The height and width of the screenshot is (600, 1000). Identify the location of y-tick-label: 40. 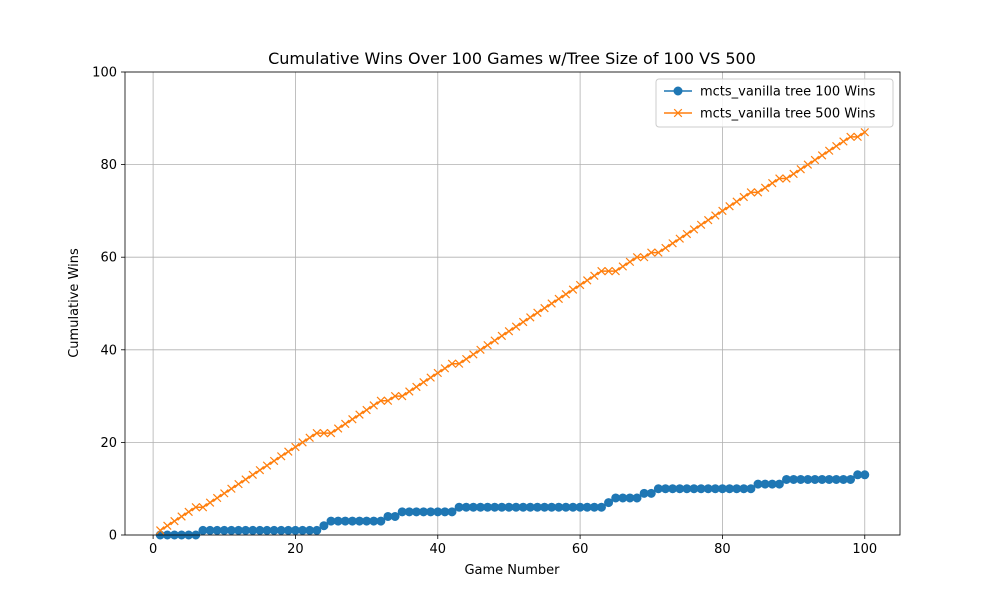
(108, 350).